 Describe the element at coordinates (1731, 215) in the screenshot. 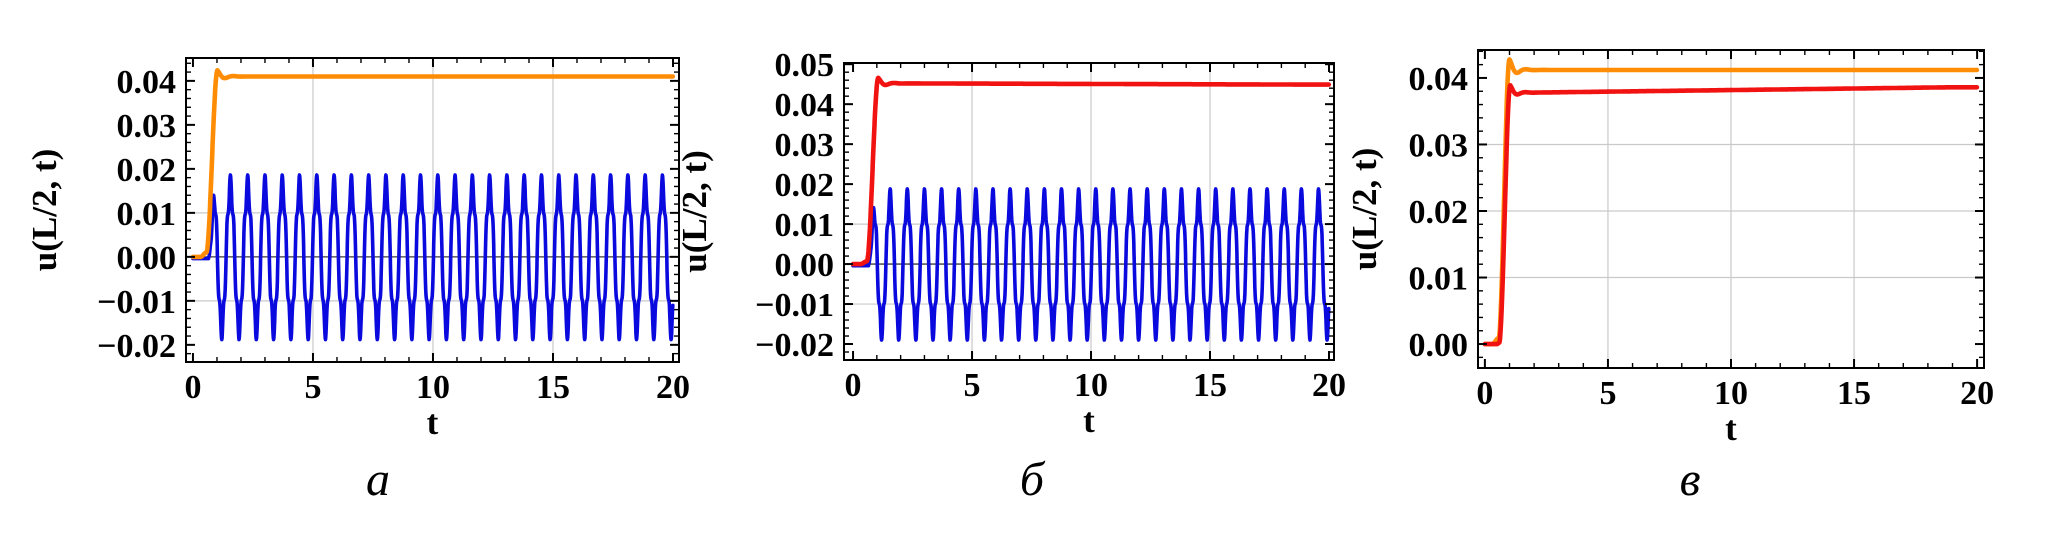

I see `series-steady-response-red` at that location.